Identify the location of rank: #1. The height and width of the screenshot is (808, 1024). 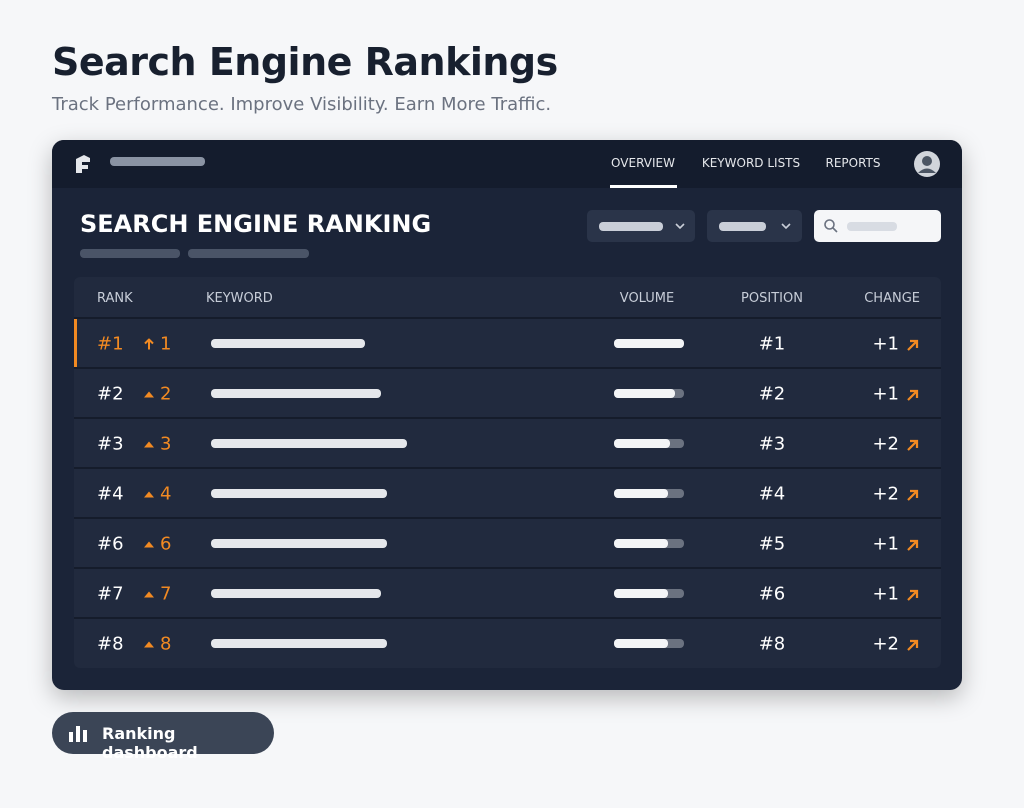
(110, 344).